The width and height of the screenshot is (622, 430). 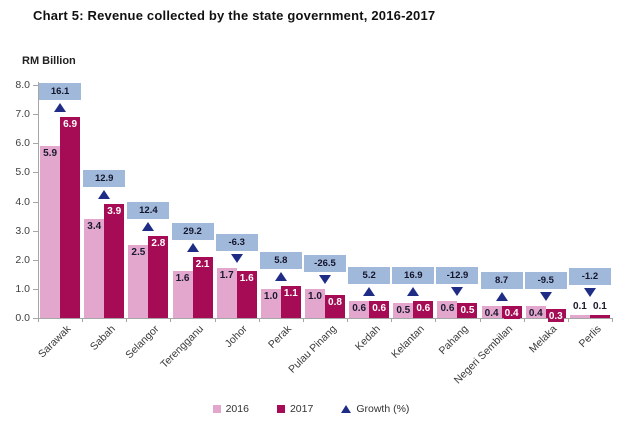 What do you see at coordinates (325, 263) in the screenshot?
I see `growth-badge-pulau-pinang: -26.5` at bounding box center [325, 263].